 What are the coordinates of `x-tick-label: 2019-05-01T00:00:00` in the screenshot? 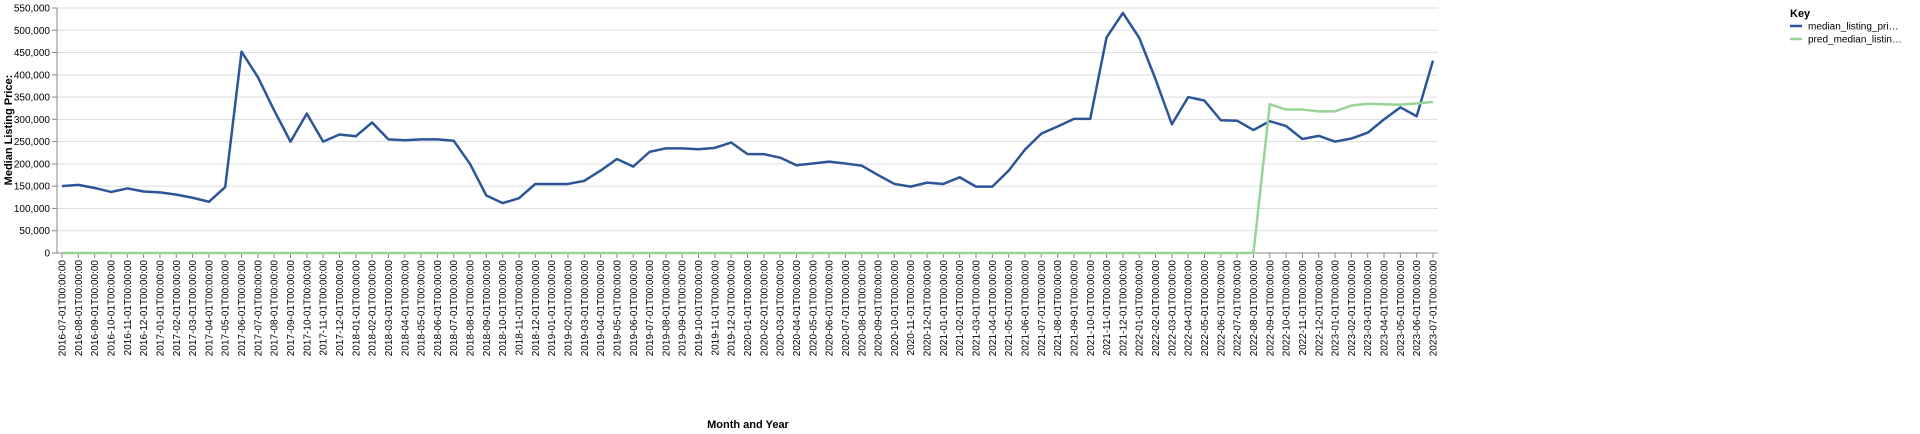 It's located at (617, 308).